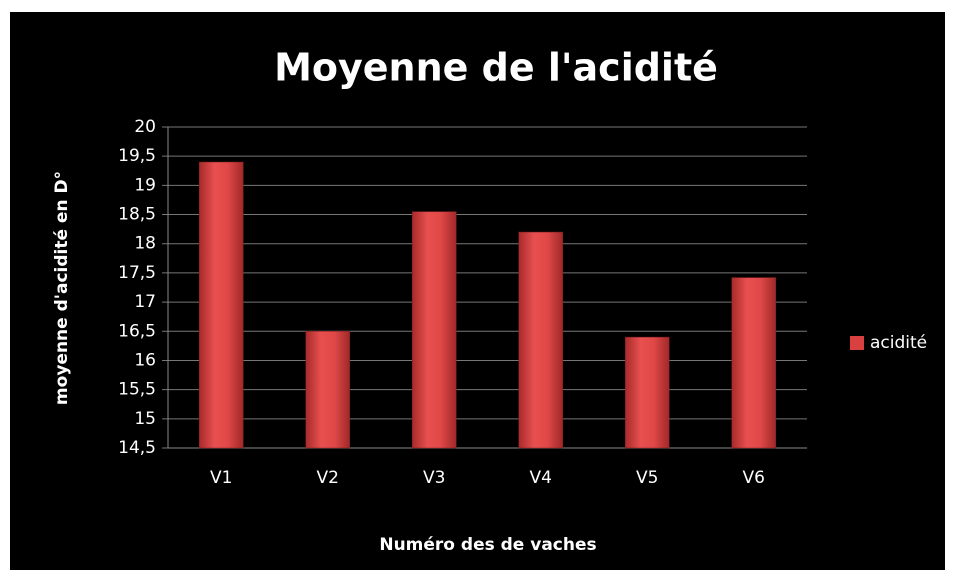 Image resolution: width=955 pixels, height=582 pixels. Describe the element at coordinates (221, 478) in the screenshot. I see `x-tick-label: V1` at that location.